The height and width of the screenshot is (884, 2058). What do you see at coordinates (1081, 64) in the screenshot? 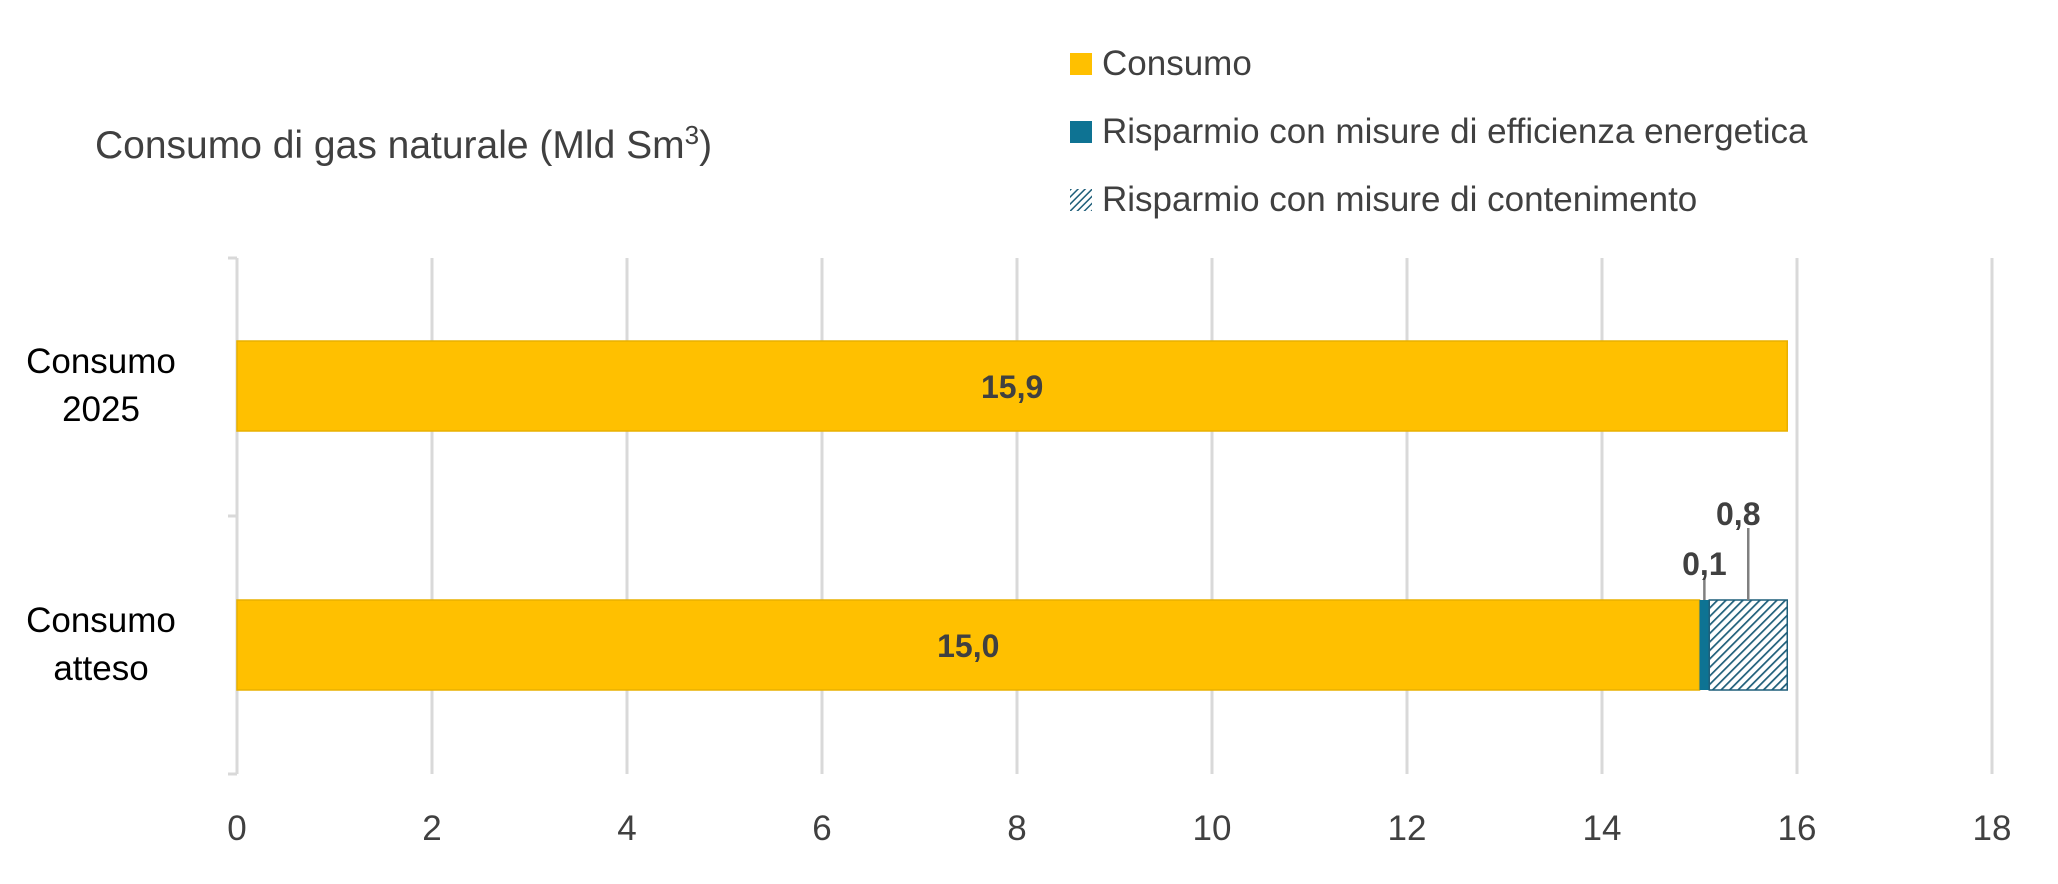
I see `legend-swatch-consumo` at bounding box center [1081, 64].